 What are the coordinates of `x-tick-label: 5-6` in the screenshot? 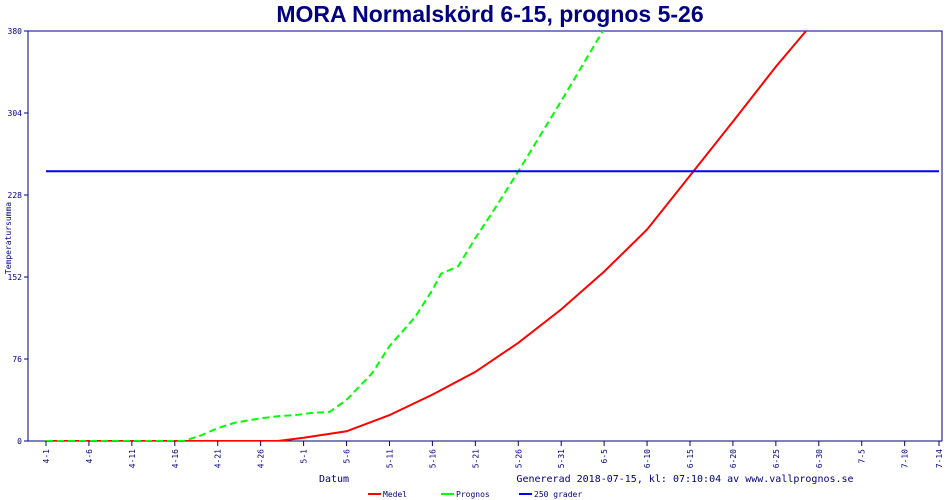 It's located at (347, 456).